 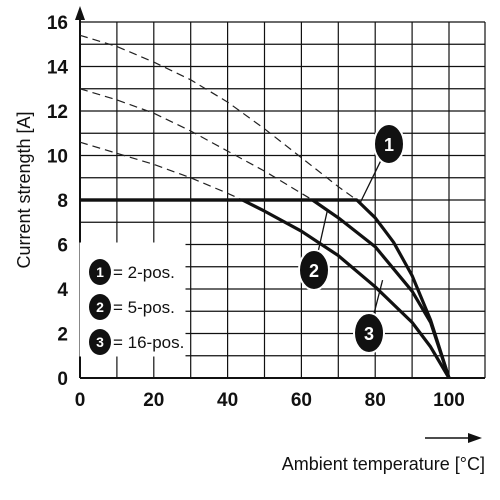 I want to click on callout-1-badge-label: 1, so click(x=389, y=145).